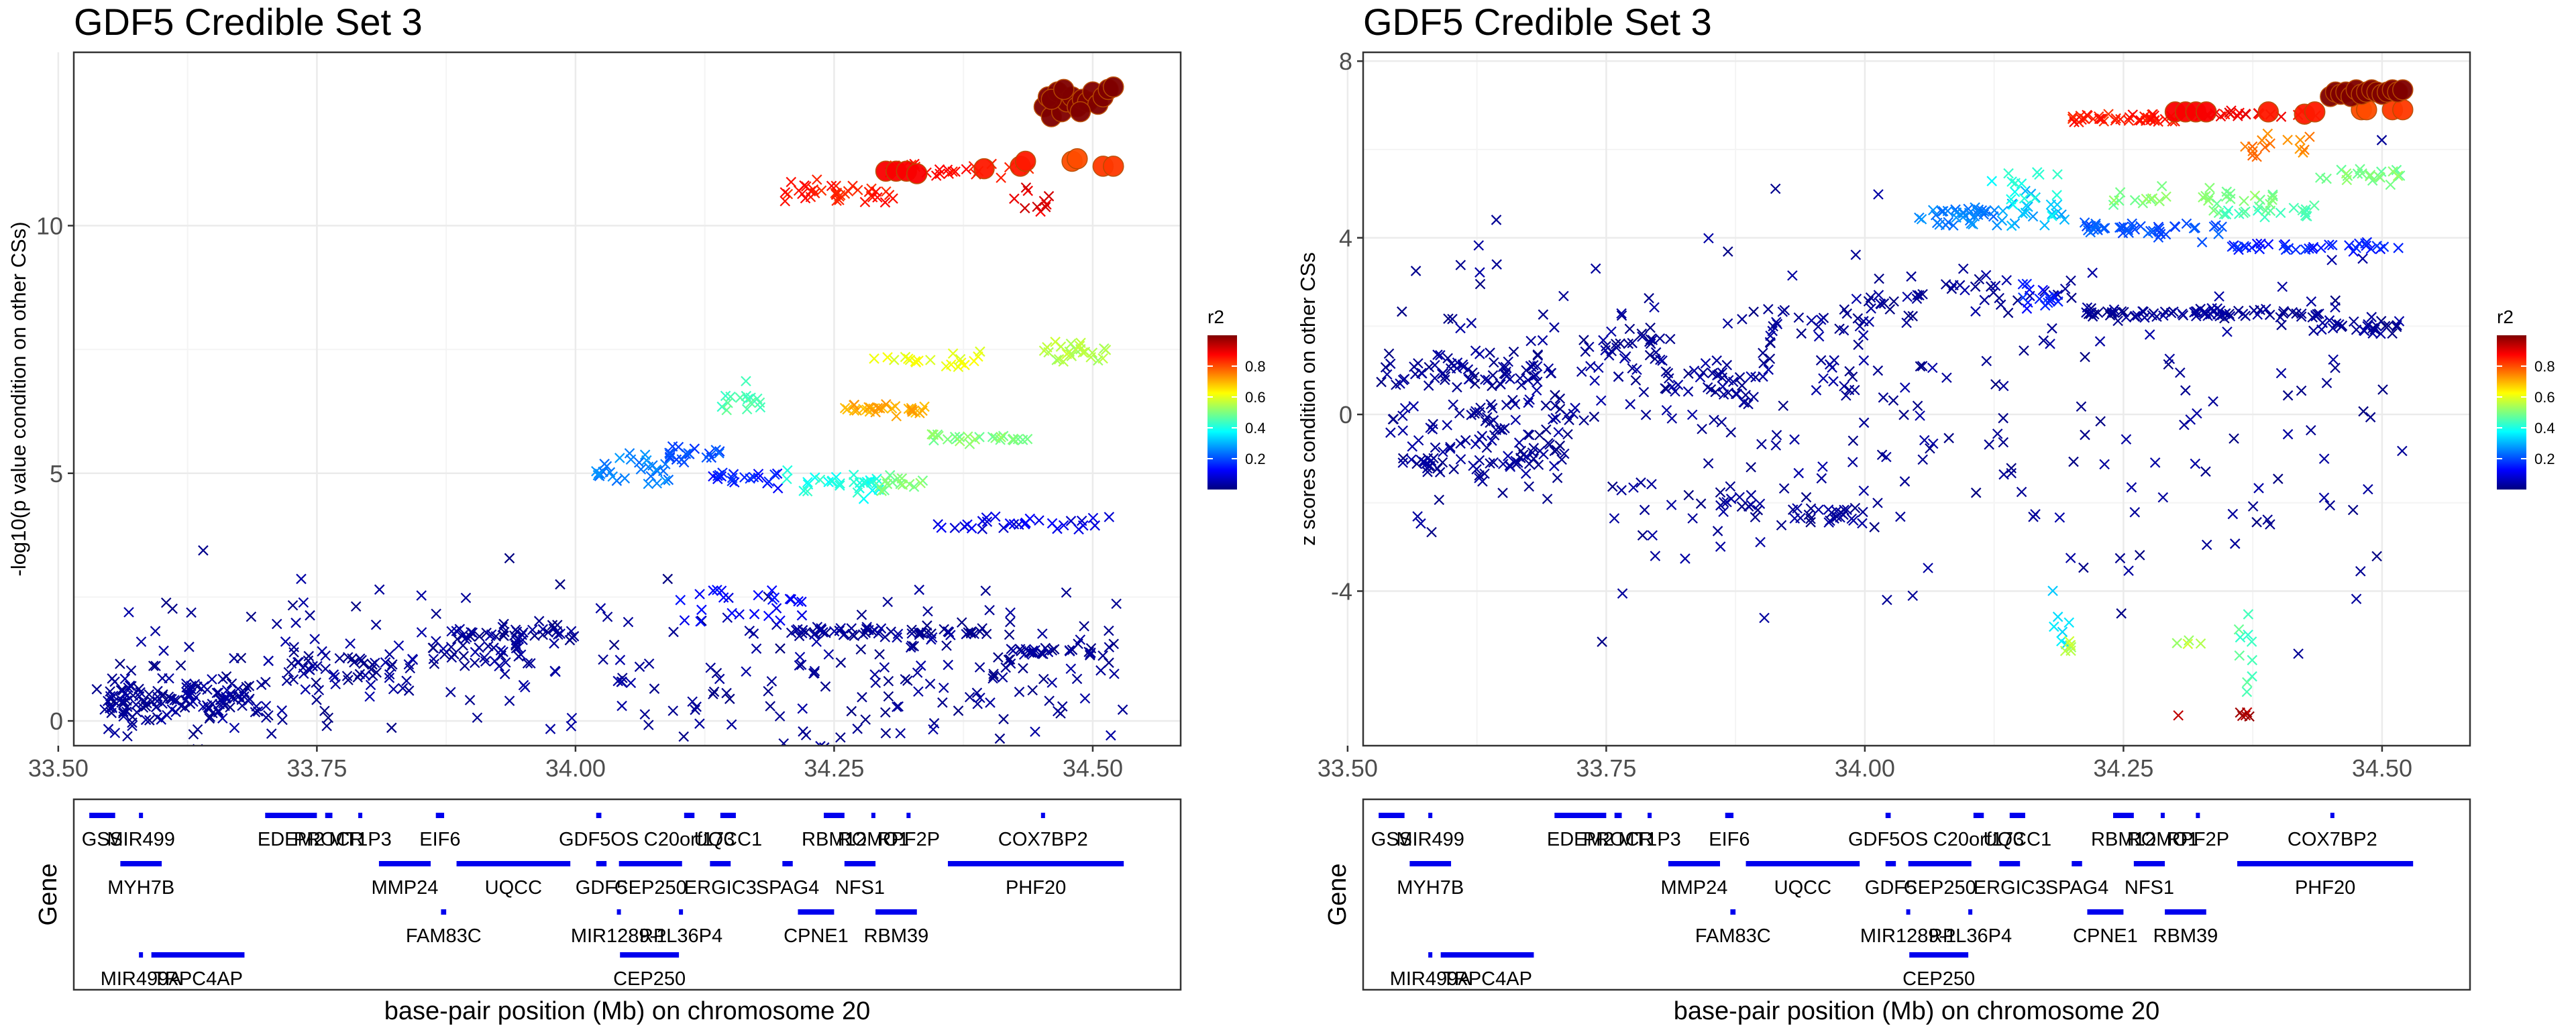  I want to click on y-tick-label: 5, so click(56, 474).